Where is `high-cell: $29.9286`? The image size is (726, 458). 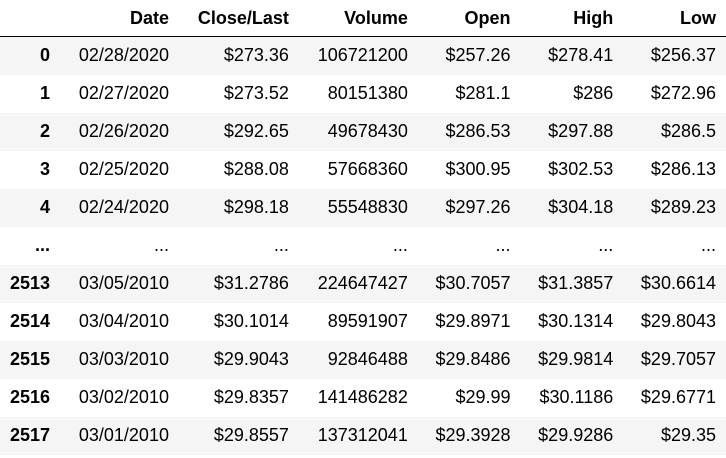
high-cell: $29.9286 is located at coordinates (576, 435).